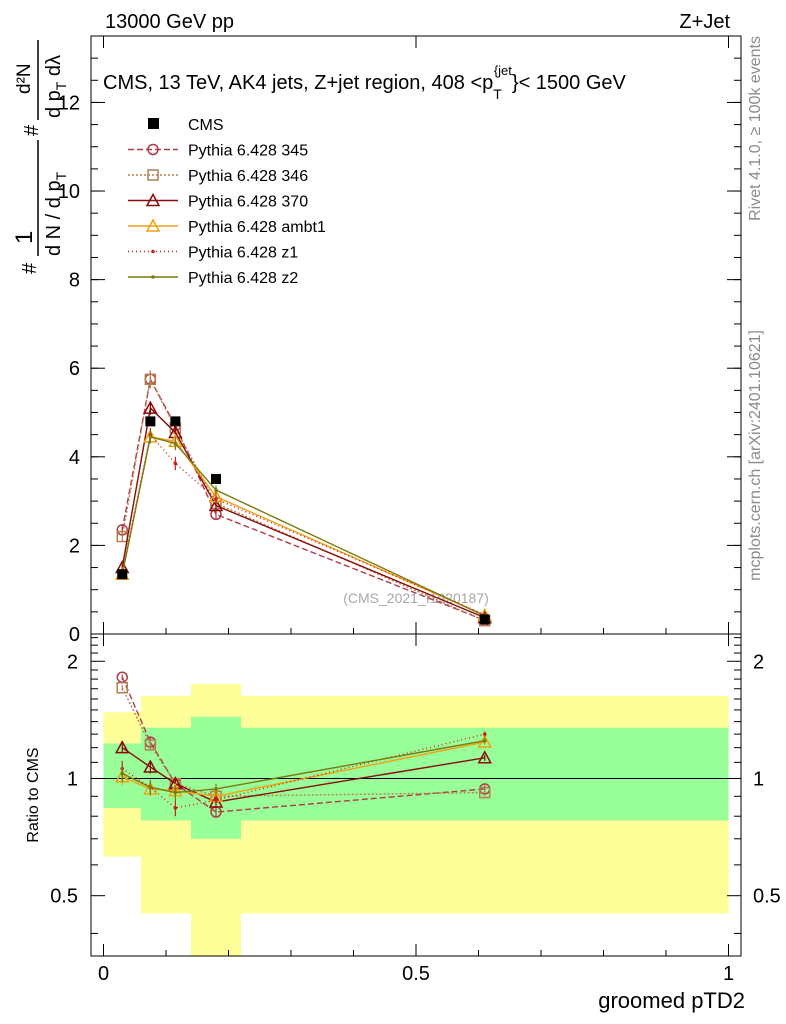  Describe the element at coordinates (497, 94) in the screenshot. I see `plot-title-sub: T` at that location.